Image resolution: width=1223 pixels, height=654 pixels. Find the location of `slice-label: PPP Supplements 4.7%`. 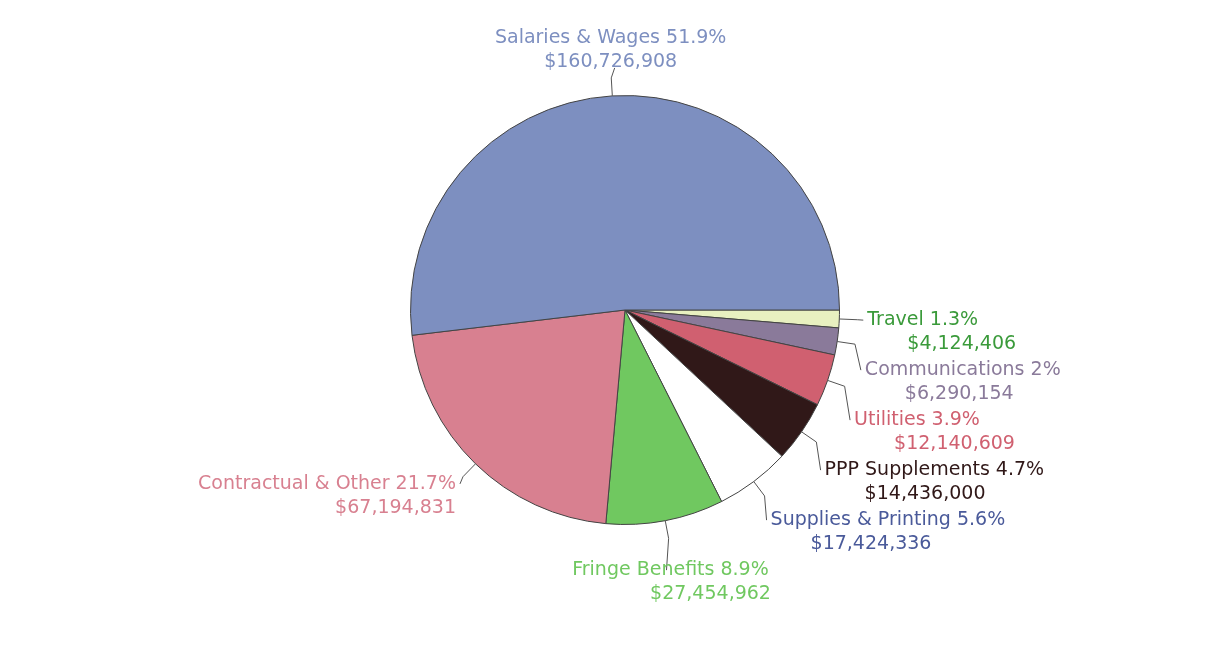

slice-label: PPP Supplements 4.7% is located at coordinates (934, 468).